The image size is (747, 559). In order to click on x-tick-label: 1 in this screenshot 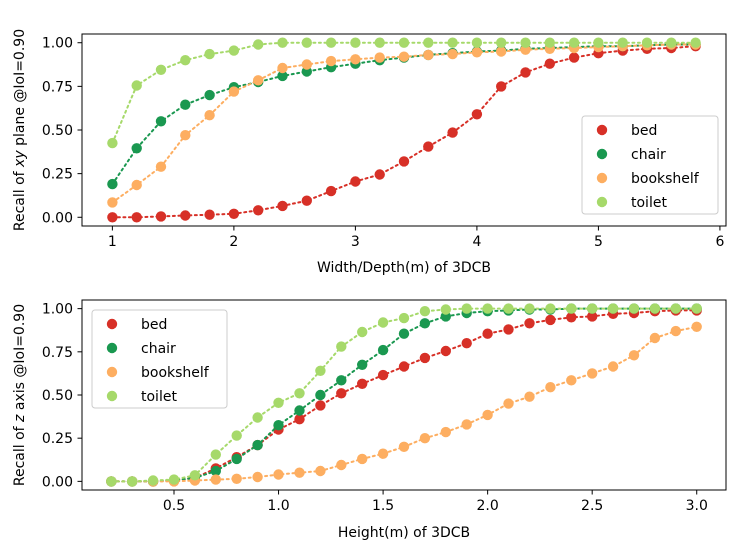, I will do `click(112, 242)`.